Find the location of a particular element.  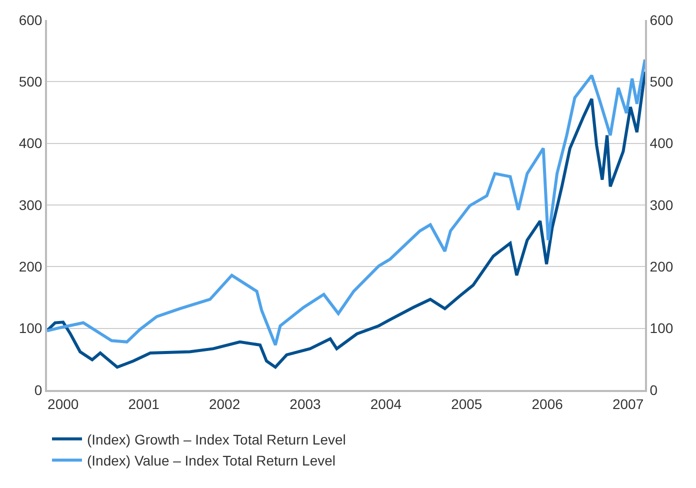

y2-tick-label: 0 is located at coordinates (654, 390).